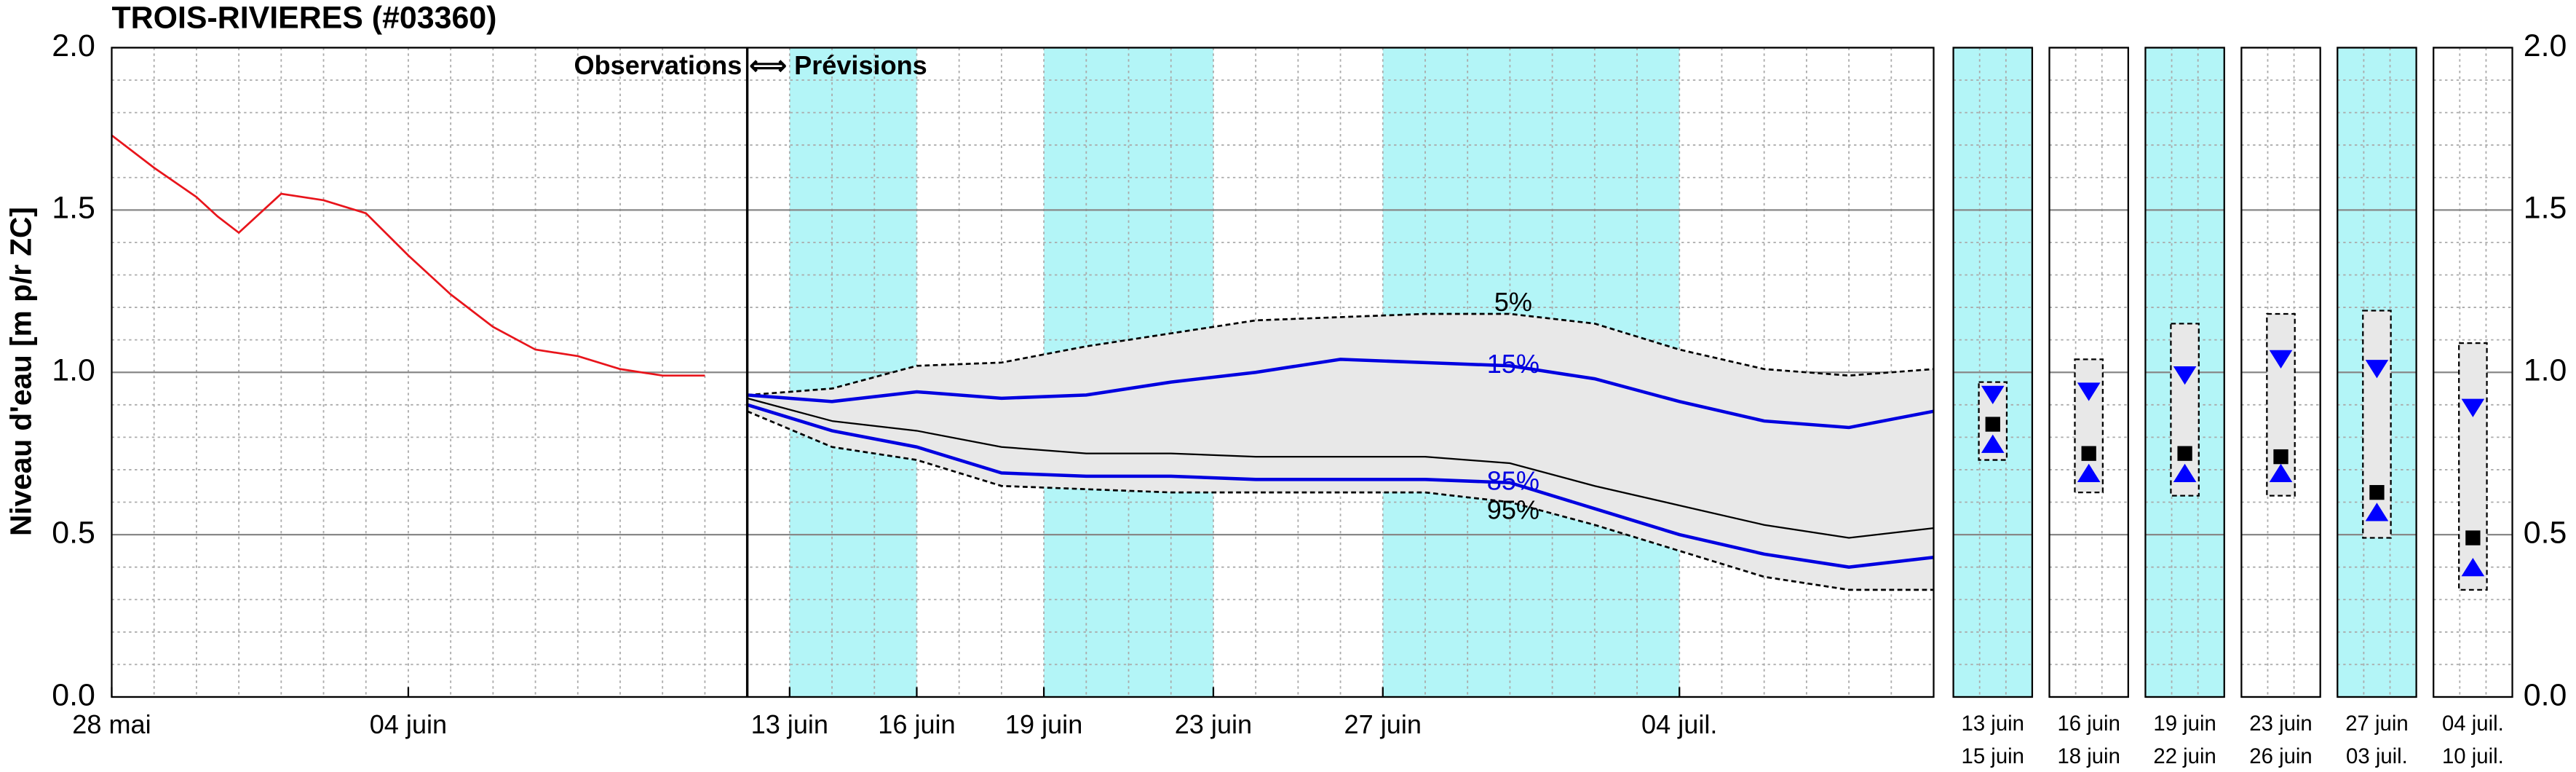 The height and width of the screenshot is (772, 2576). I want to click on y-tick-label: 0.5, so click(73, 532).